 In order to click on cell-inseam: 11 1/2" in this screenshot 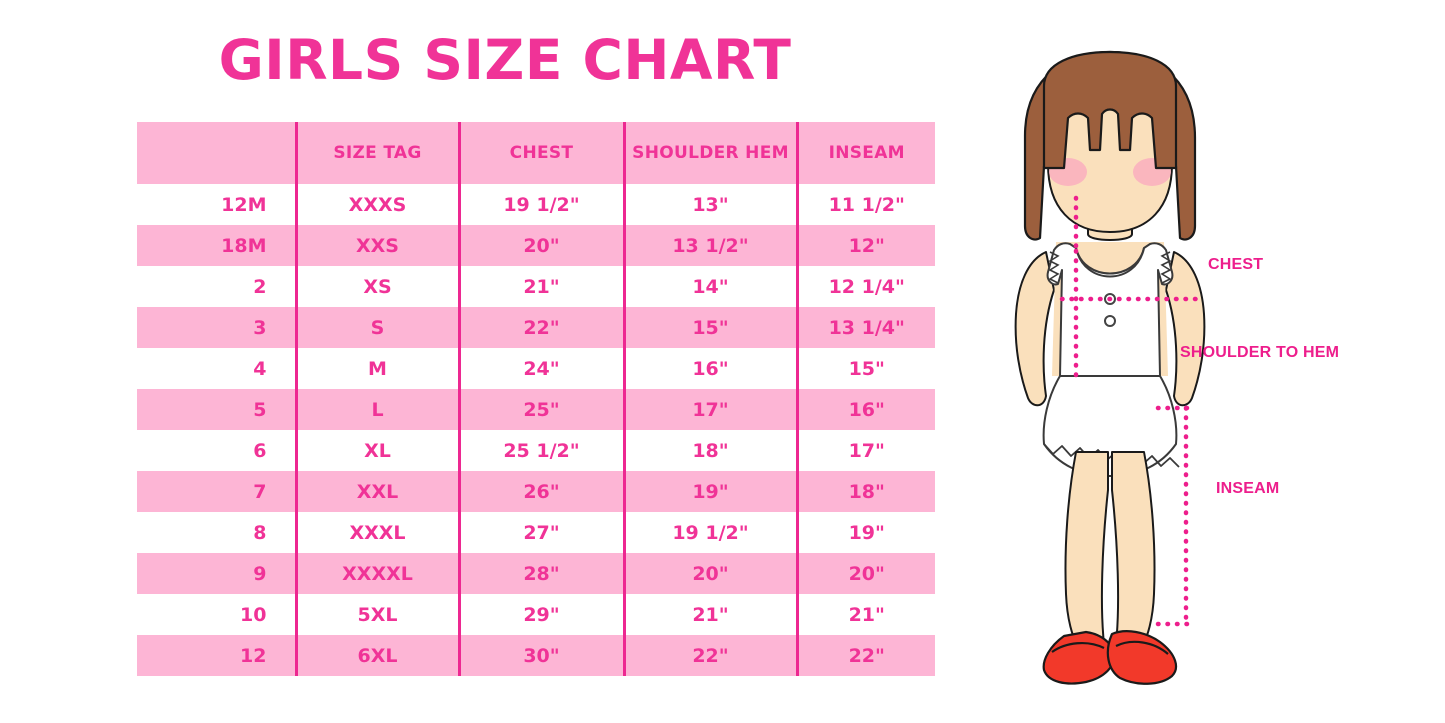, I will do `click(865, 204)`.